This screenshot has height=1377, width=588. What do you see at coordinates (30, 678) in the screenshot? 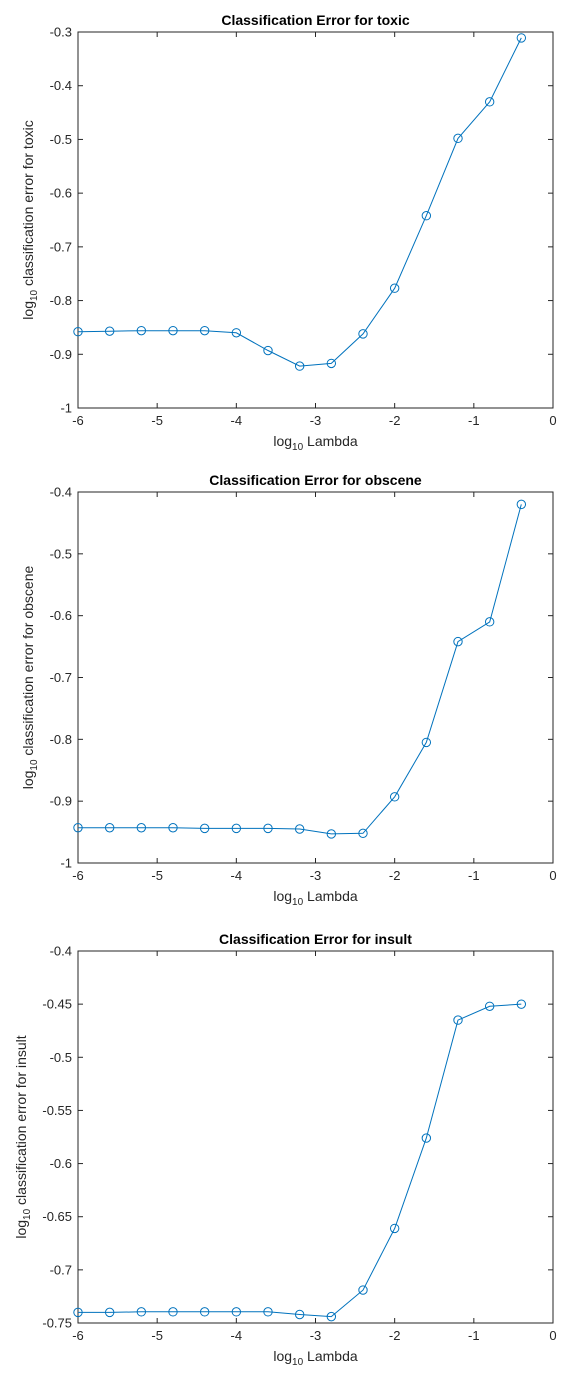
I see `y-axis-label: log10 classification error for obscene` at bounding box center [30, 678].